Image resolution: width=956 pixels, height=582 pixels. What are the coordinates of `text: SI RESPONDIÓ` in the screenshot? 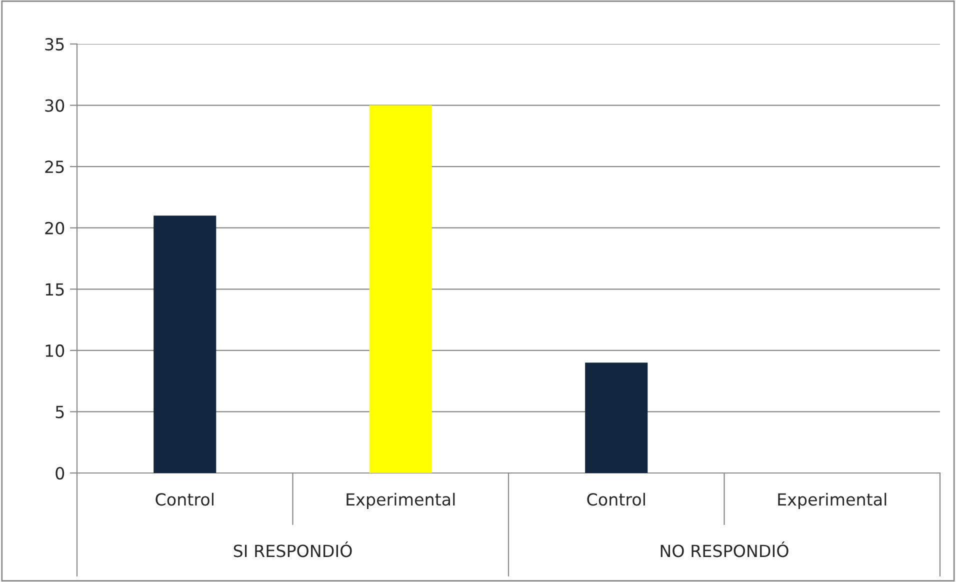 It's located at (293, 550).